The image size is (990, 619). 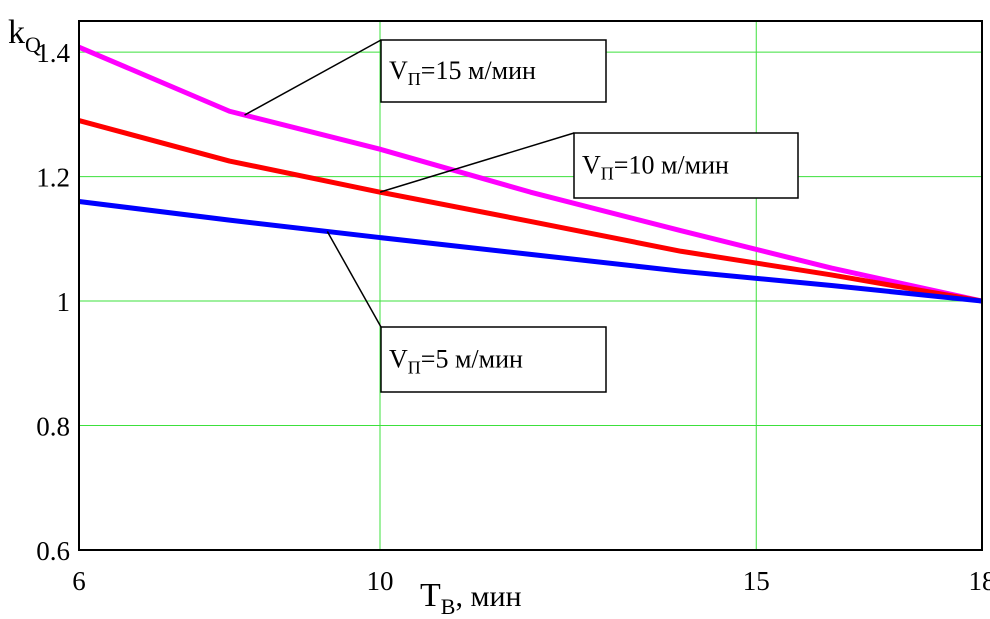 I want to click on x-tick-label: 15, so click(x=756, y=581).